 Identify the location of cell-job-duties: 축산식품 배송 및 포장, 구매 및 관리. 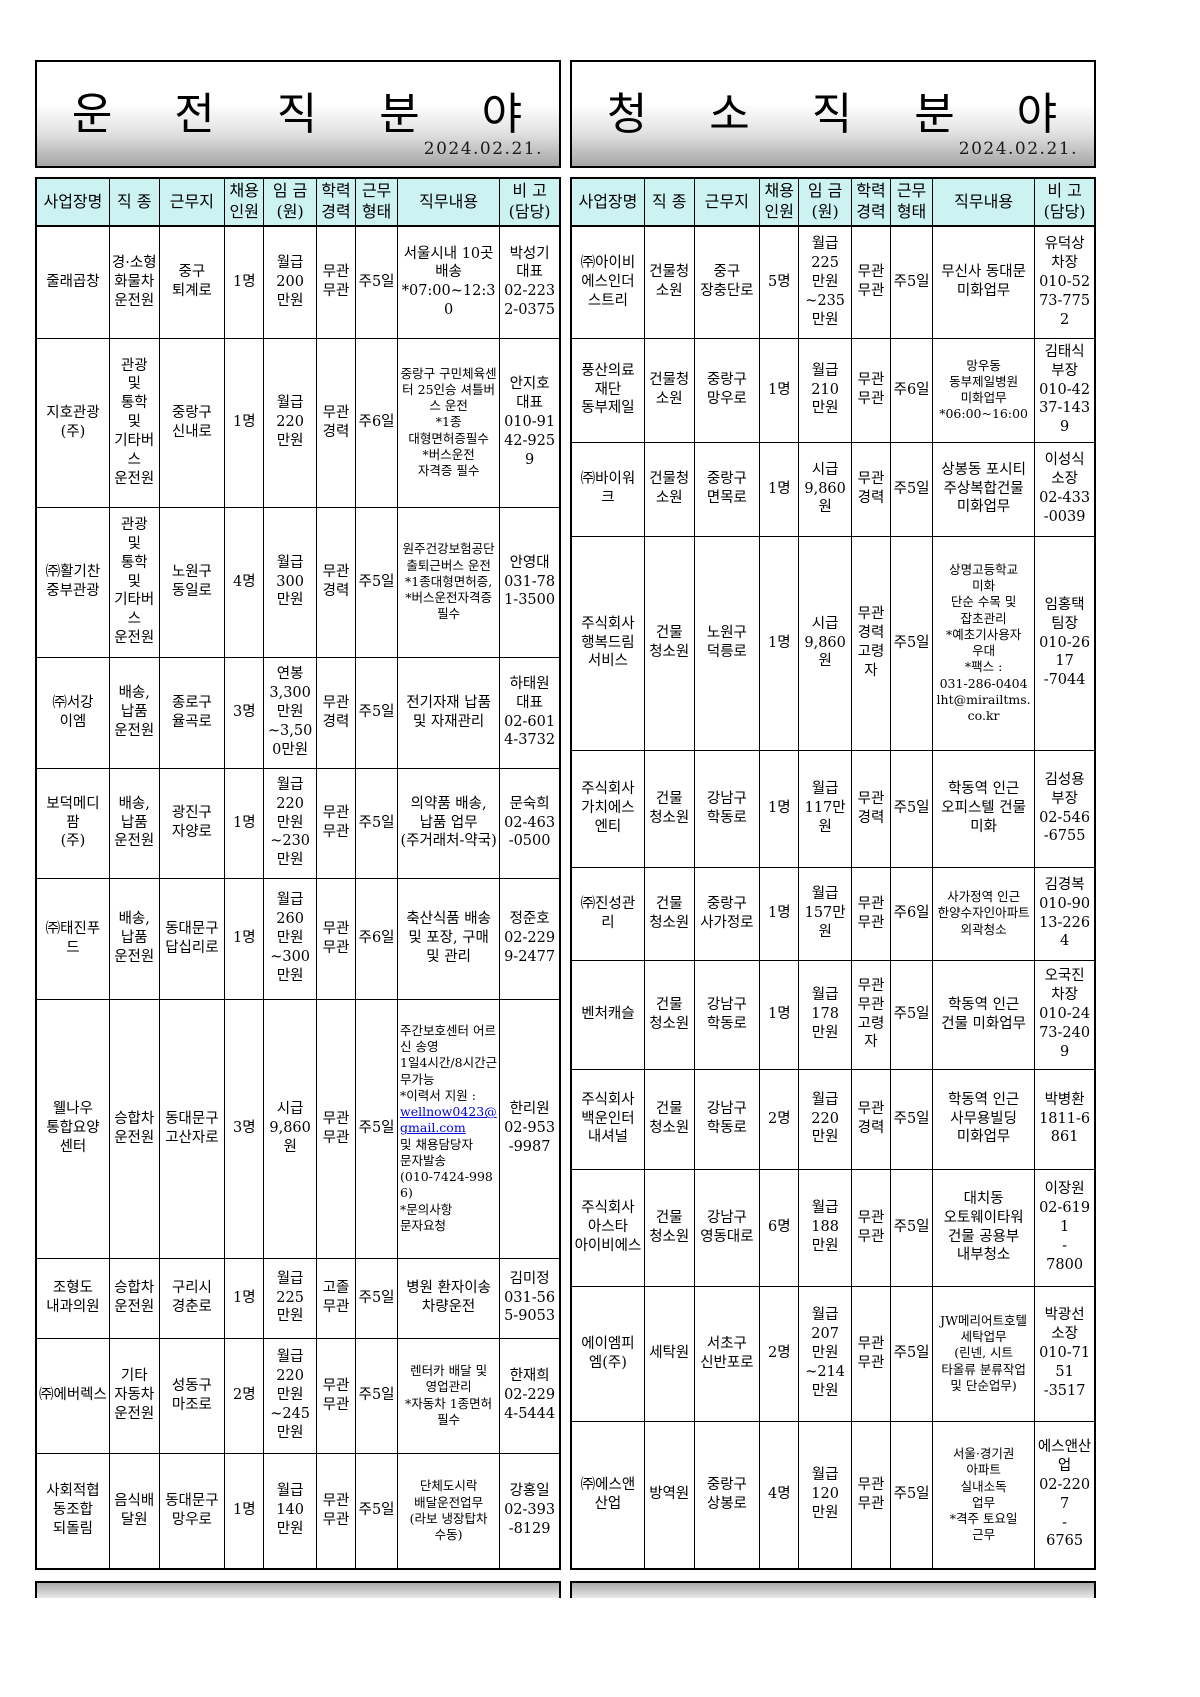
(449, 938).